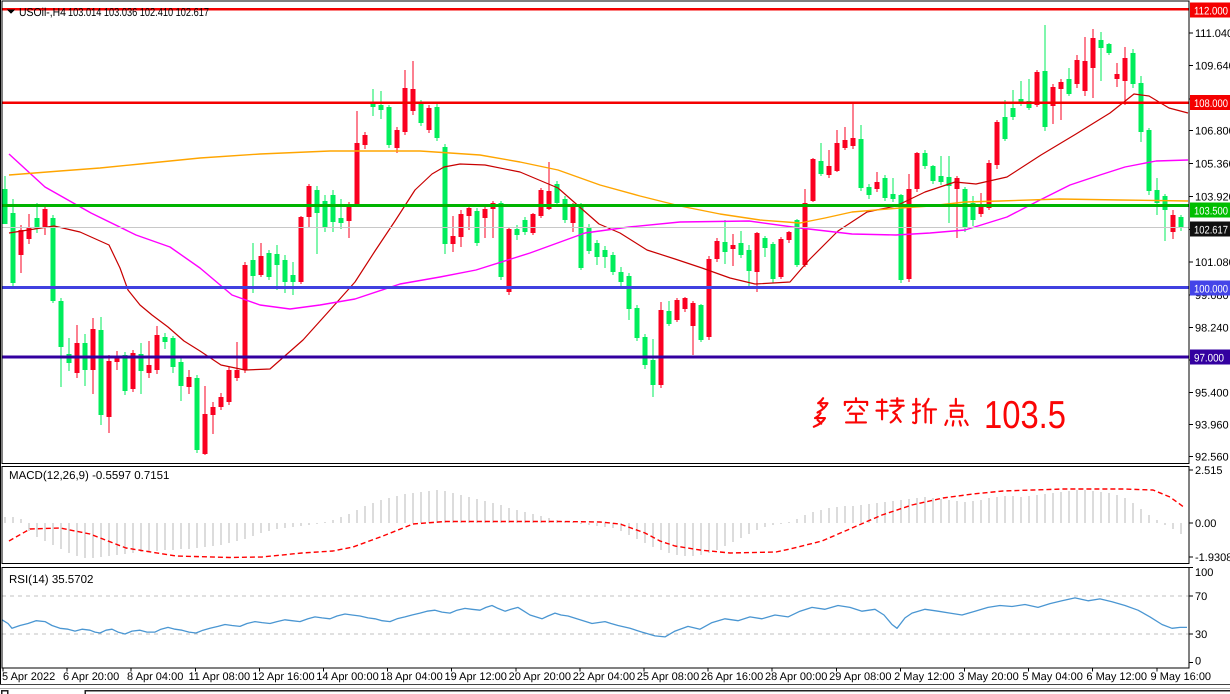 The image size is (1230, 694). I want to click on svg-text: 14 Apr 00:00, so click(347, 677).